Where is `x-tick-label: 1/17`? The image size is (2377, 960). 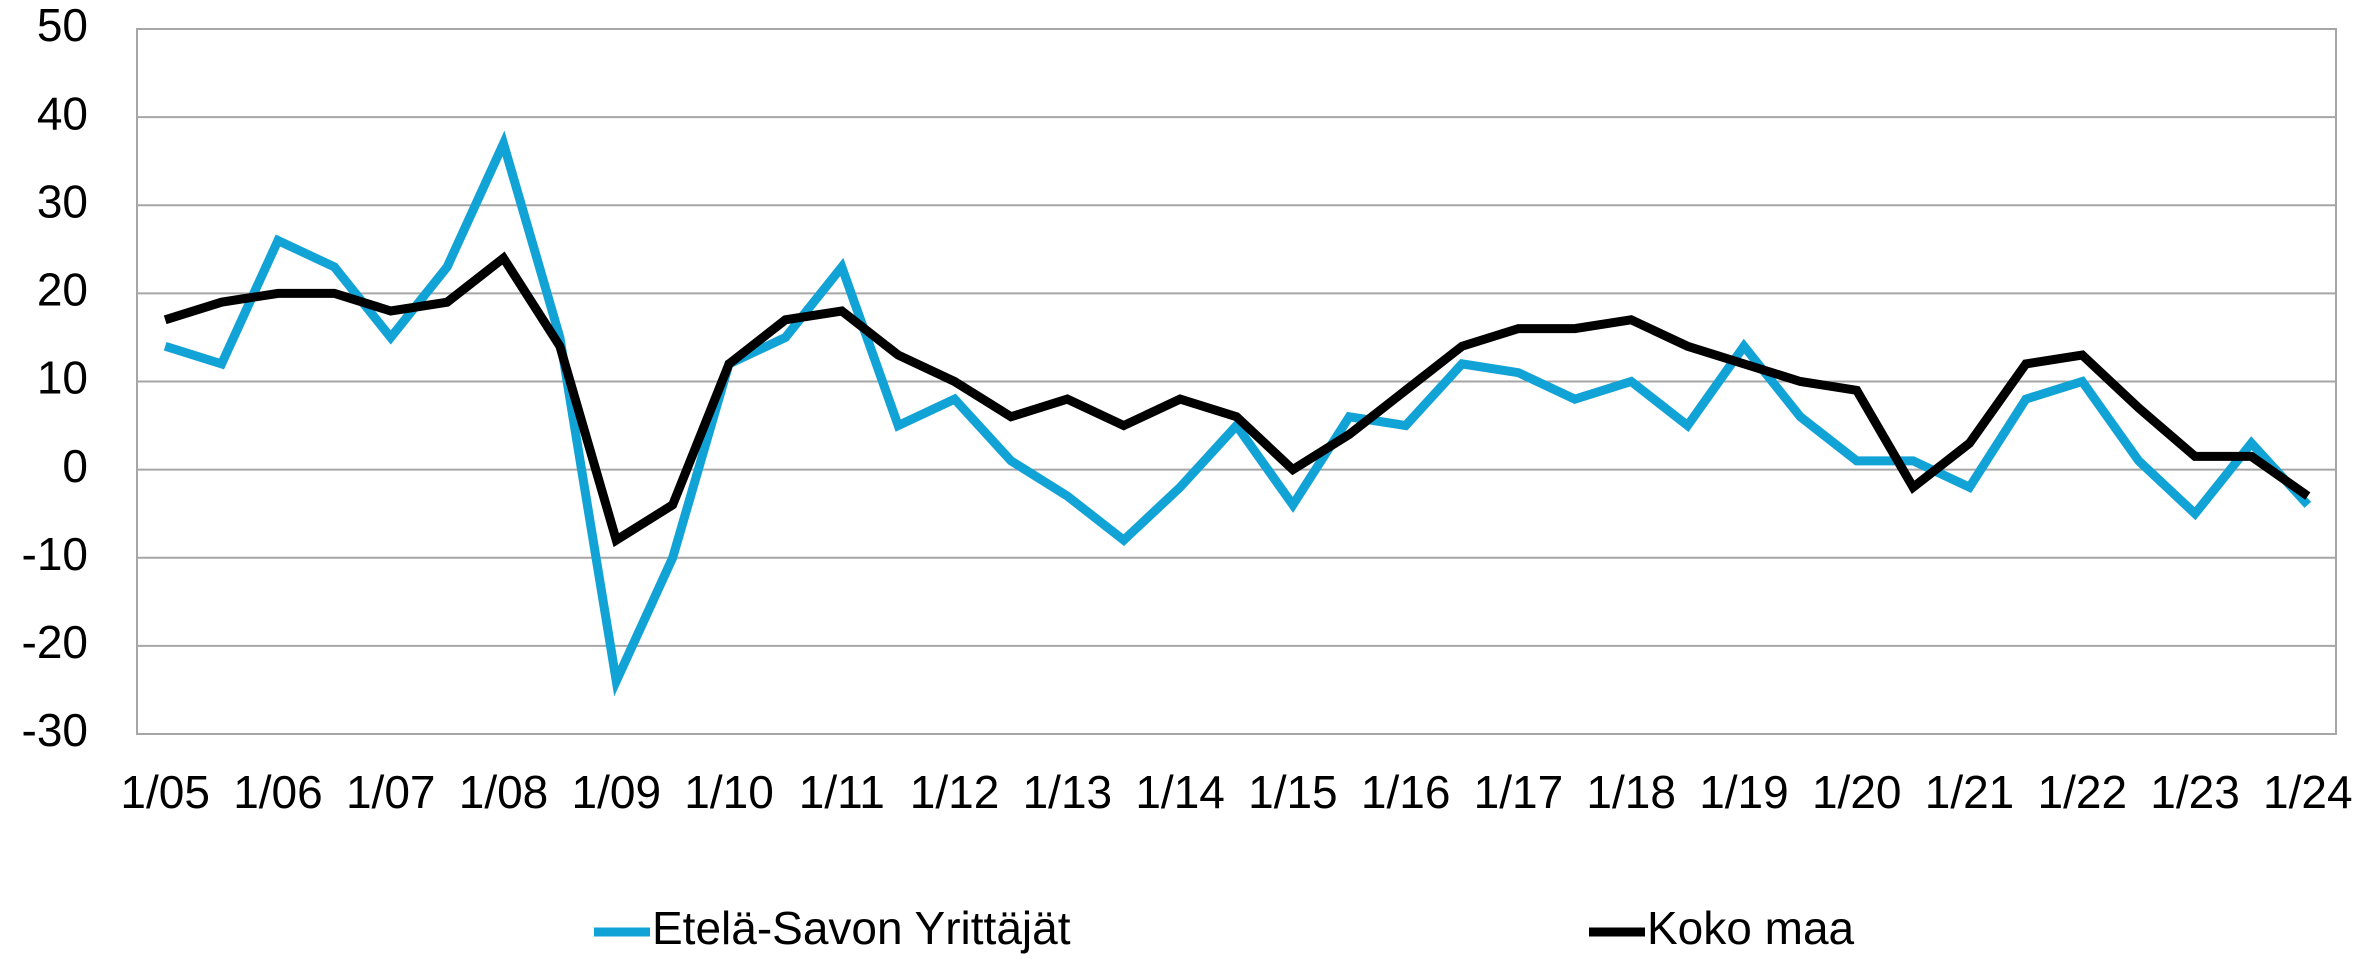 x-tick-label: 1/17 is located at coordinates (1519, 792).